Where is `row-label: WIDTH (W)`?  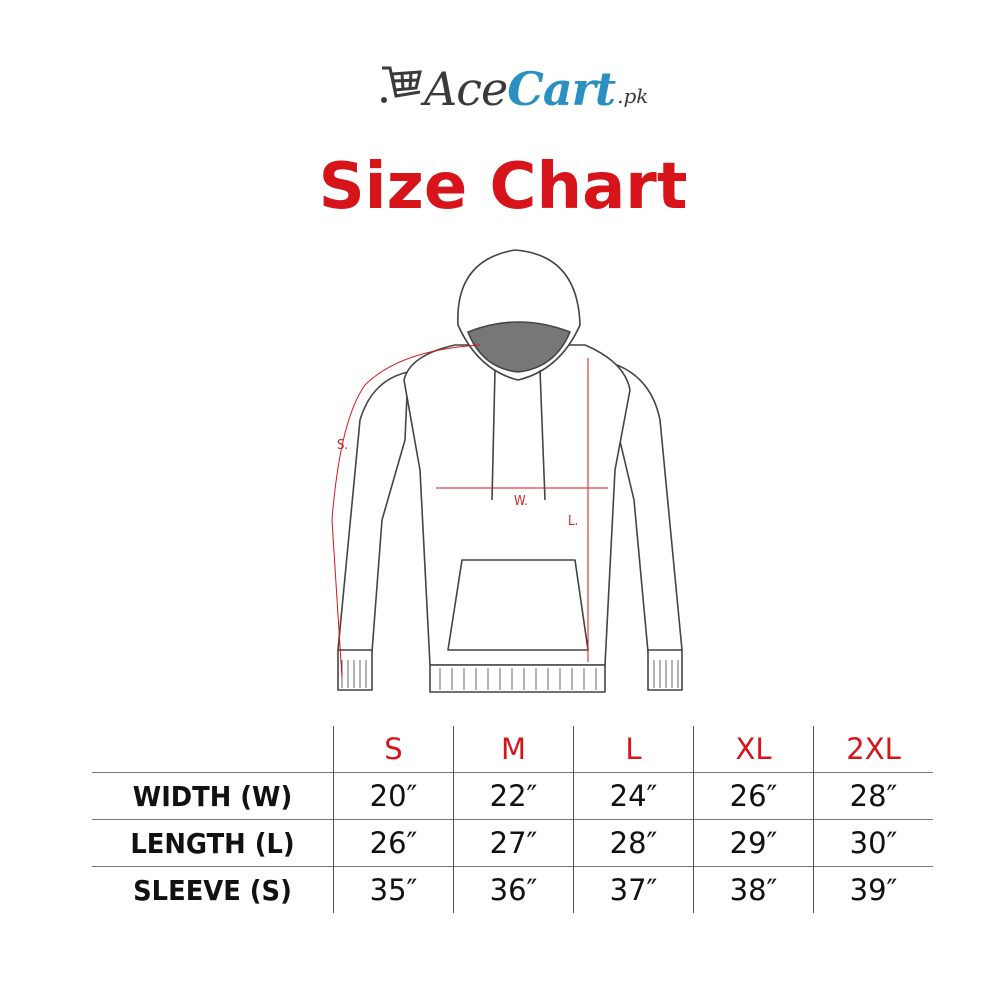 row-label: WIDTH (W) is located at coordinates (212, 796).